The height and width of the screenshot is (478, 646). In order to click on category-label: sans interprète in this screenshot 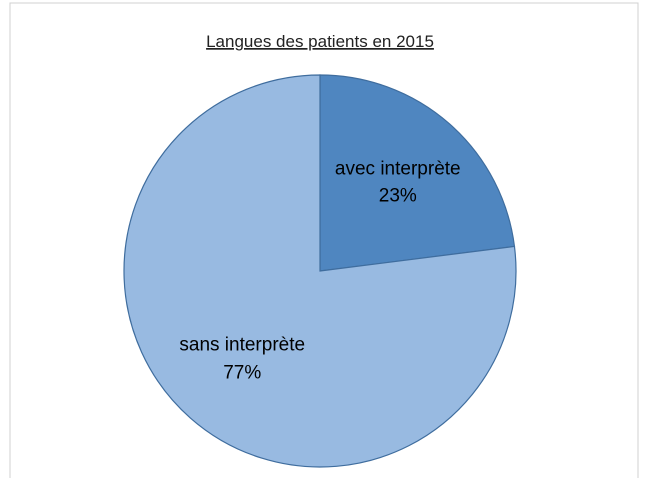, I will do `click(242, 345)`.